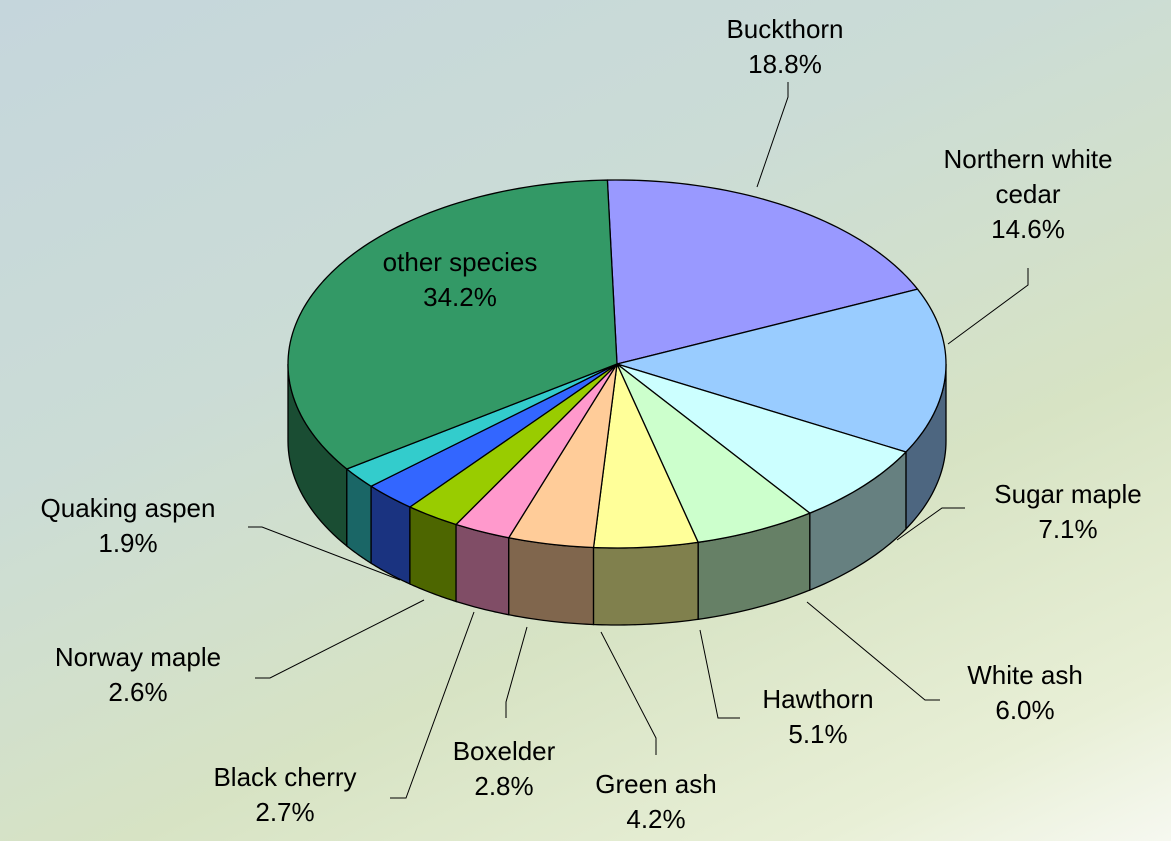 Image resolution: width=1171 pixels, height=841 pixels. What do you see at coordinates (988, 306) in the screenshot?
I see `leader-northern-white-cedar` at bounding box center [988, 306].